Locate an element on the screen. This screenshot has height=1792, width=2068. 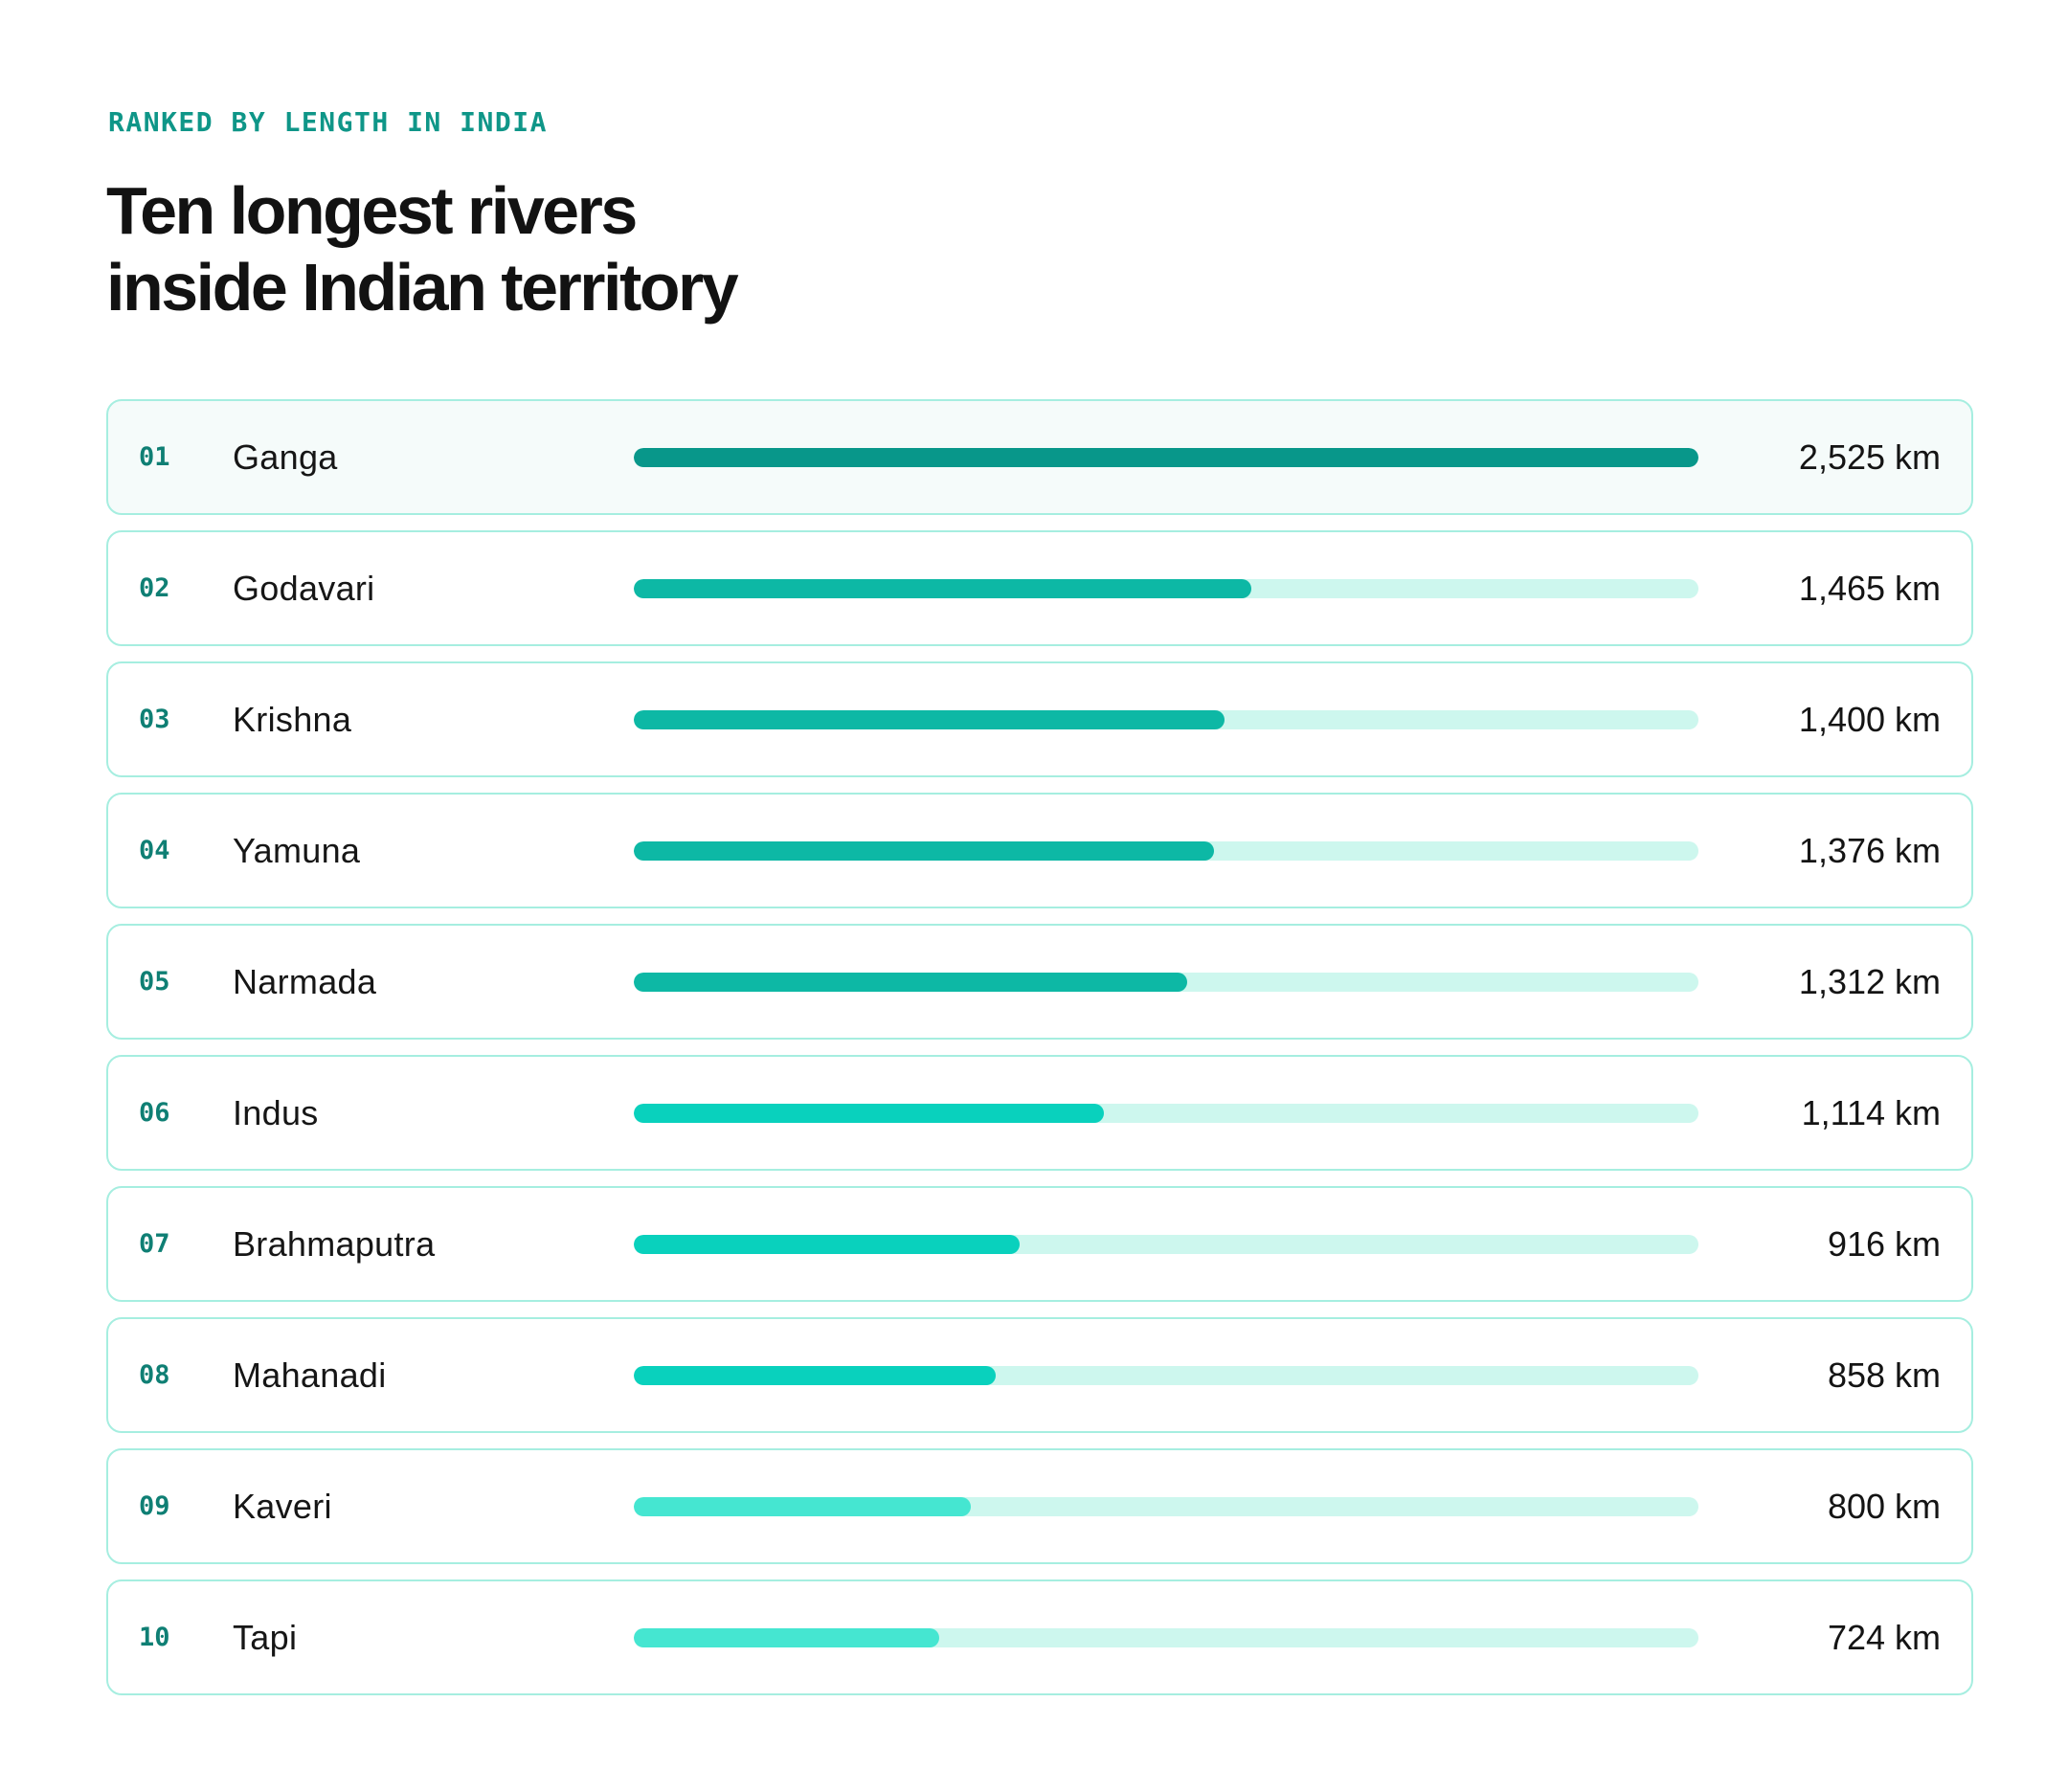
river-row: 09 Kaveri 800 km is located at coordinates (1039, 1506).